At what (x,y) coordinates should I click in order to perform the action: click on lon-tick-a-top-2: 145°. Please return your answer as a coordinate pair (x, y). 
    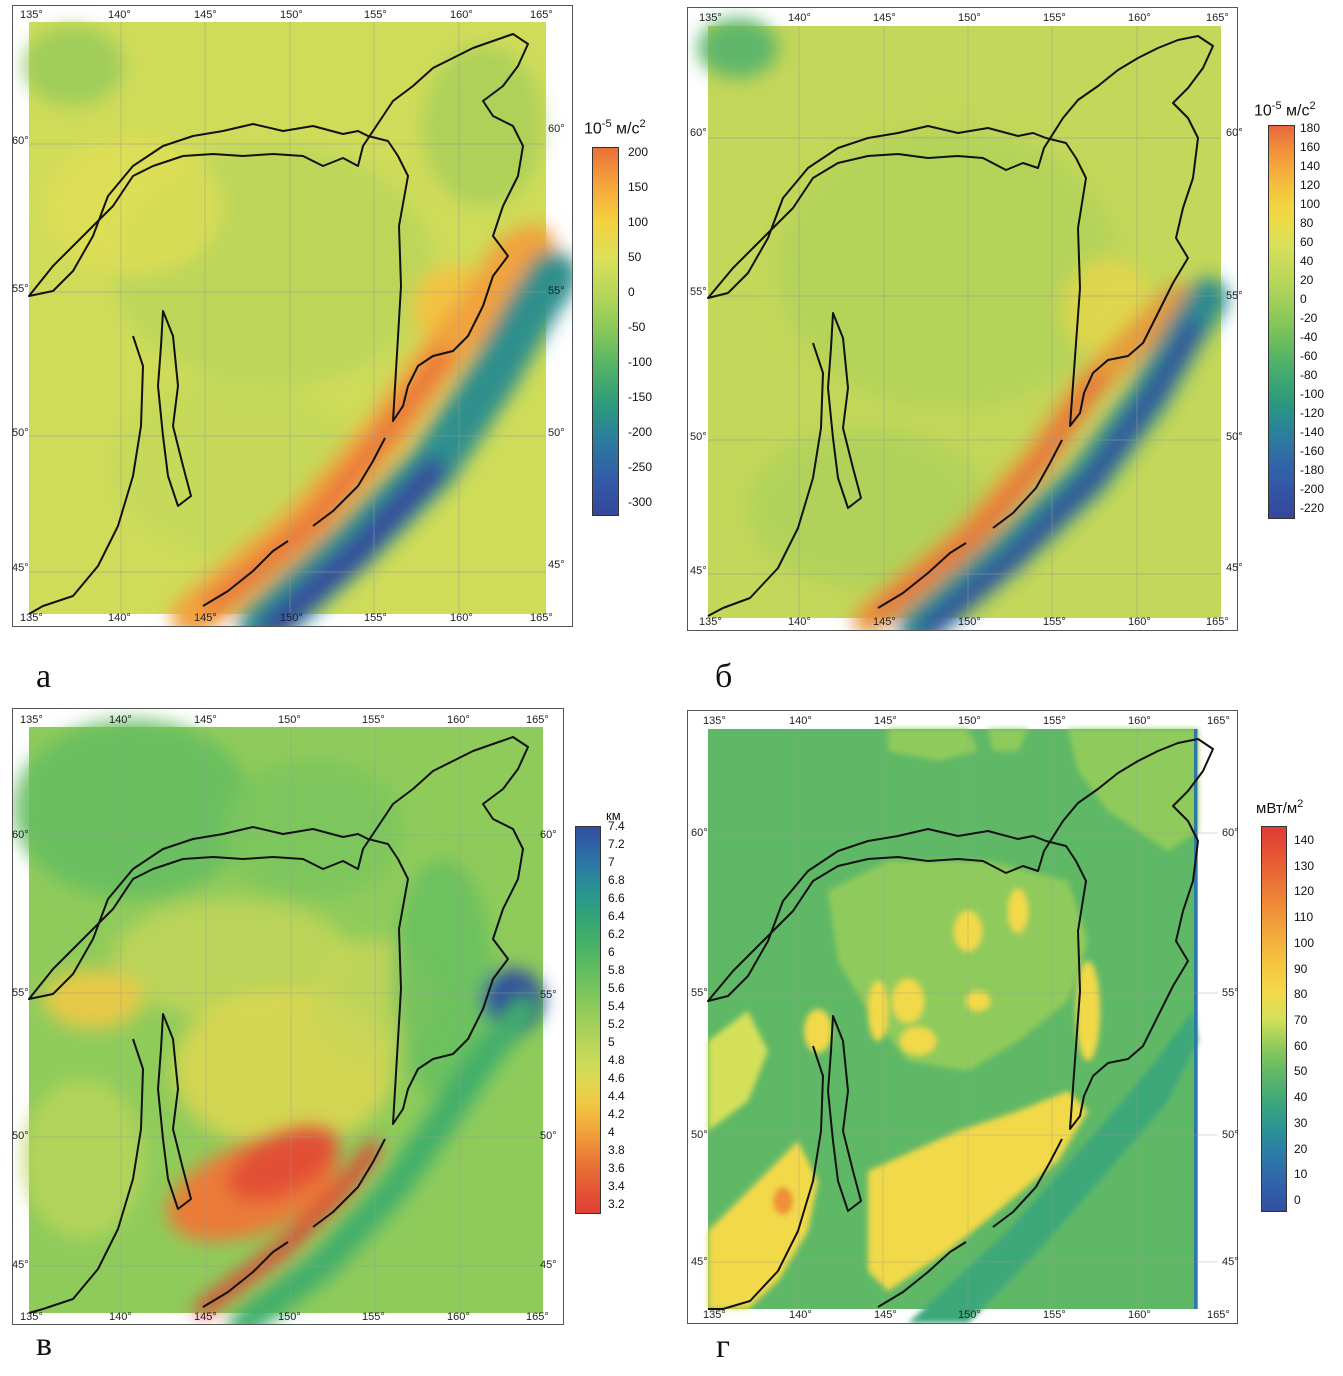
    Looking at the image, I should click on (205, 15).